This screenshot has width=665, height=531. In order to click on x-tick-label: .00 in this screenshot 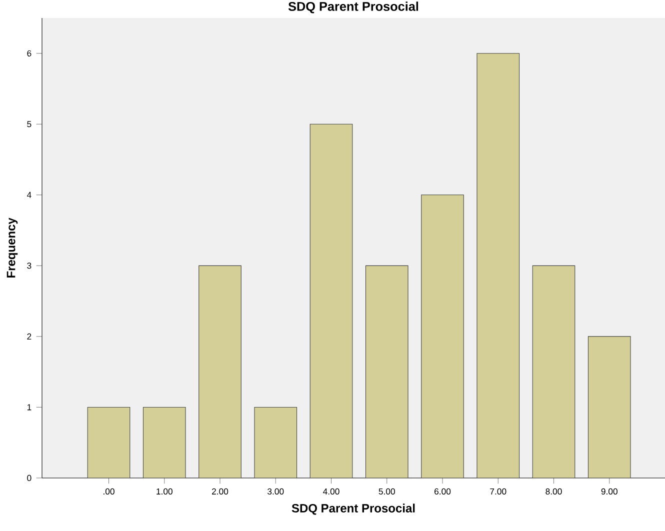, I will do `click(109, 491)`.